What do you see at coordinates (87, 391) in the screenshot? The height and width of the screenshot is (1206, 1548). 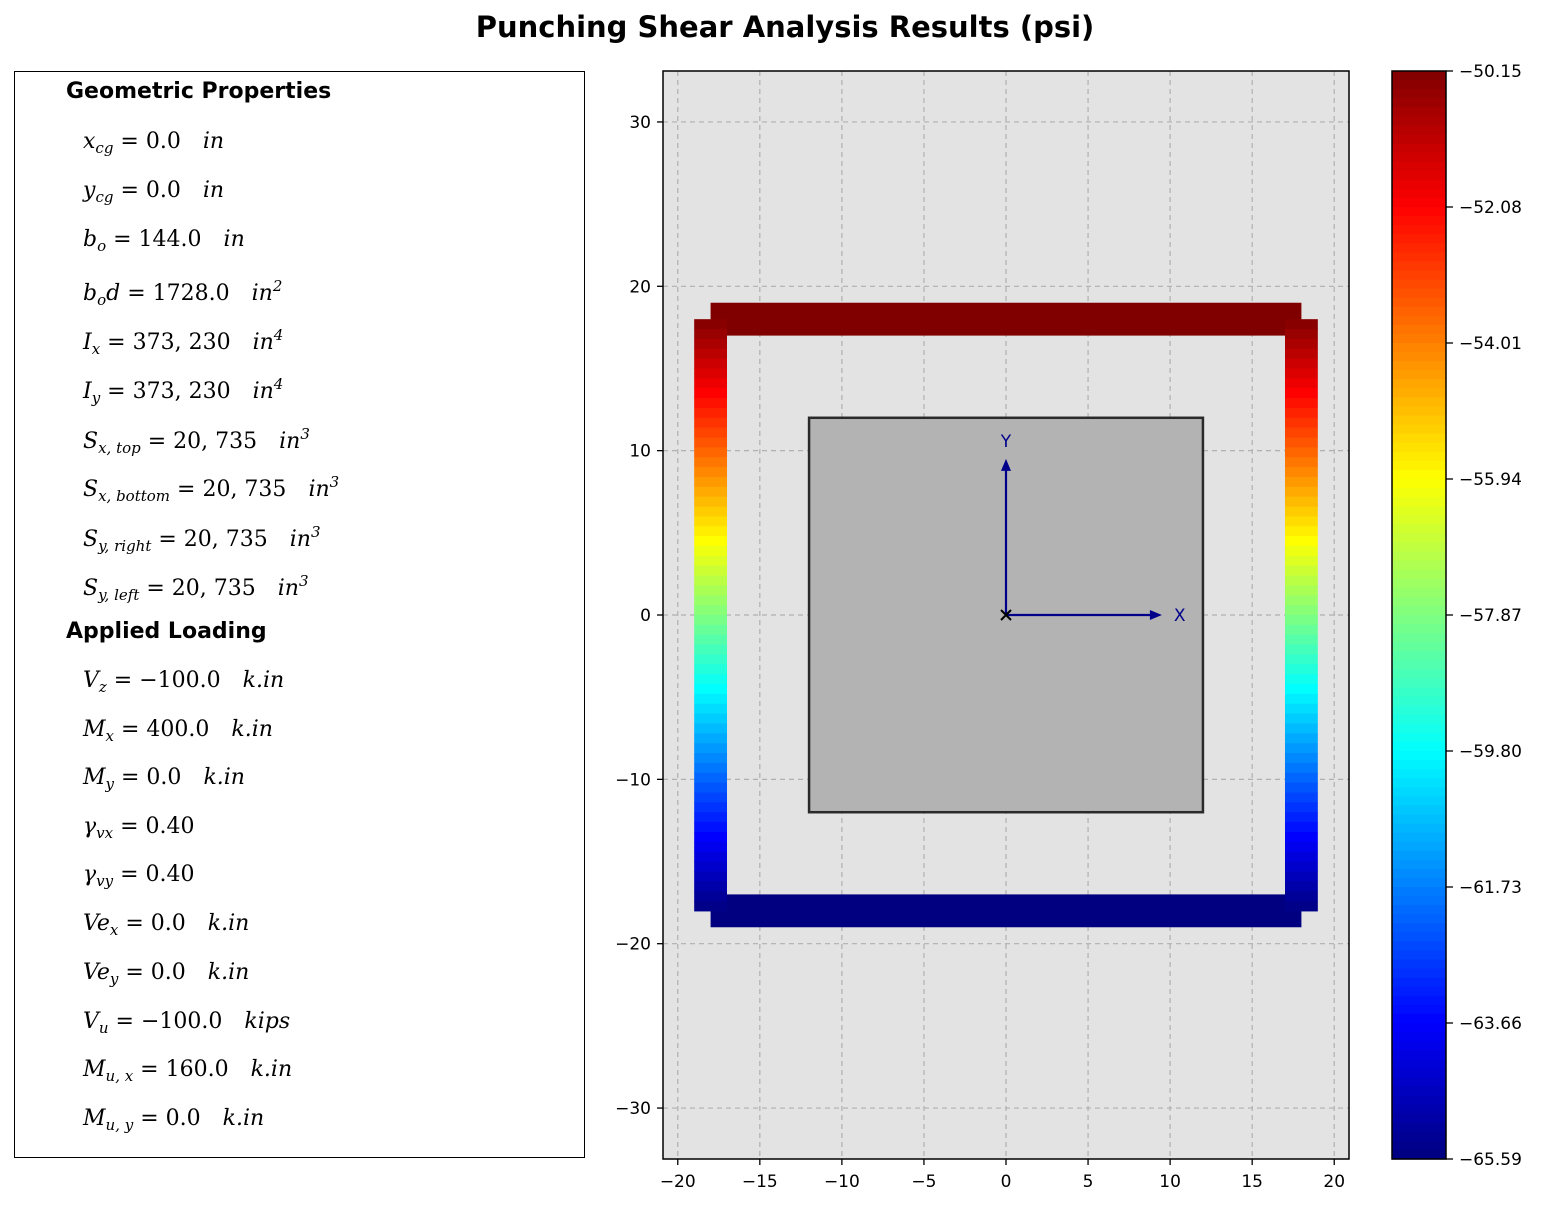 I see `property-sym: I` at bounding box center [87, 391].